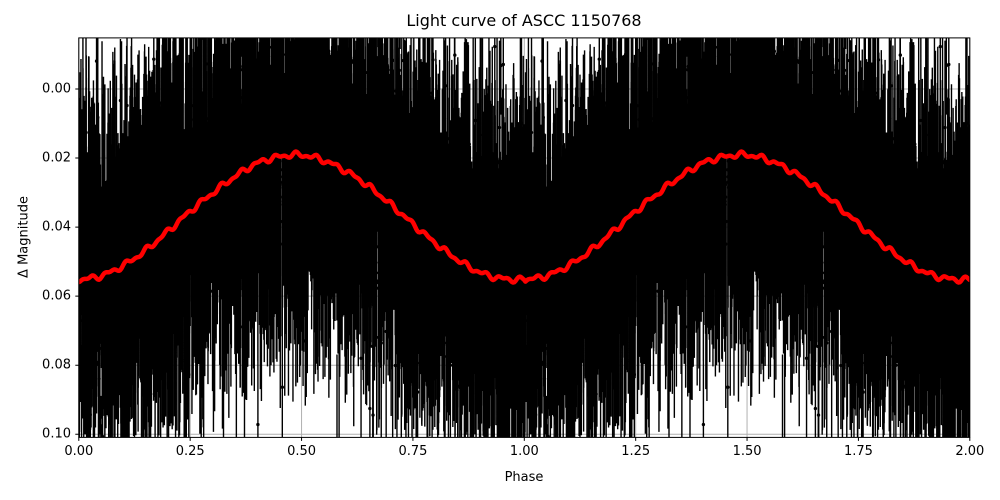  What do you see at coordinates (79, 451) in the screenshot?
I see `x-tick-label: 0.00` at bounding box center [79, 451].